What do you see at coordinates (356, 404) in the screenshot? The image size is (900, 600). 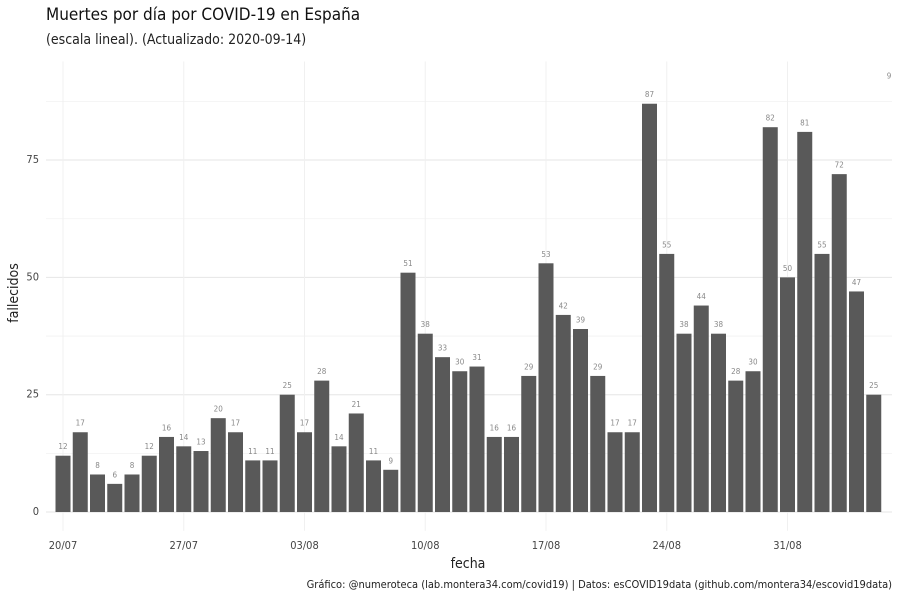 I see `value-label: 21` at bounding box center [356, 404].